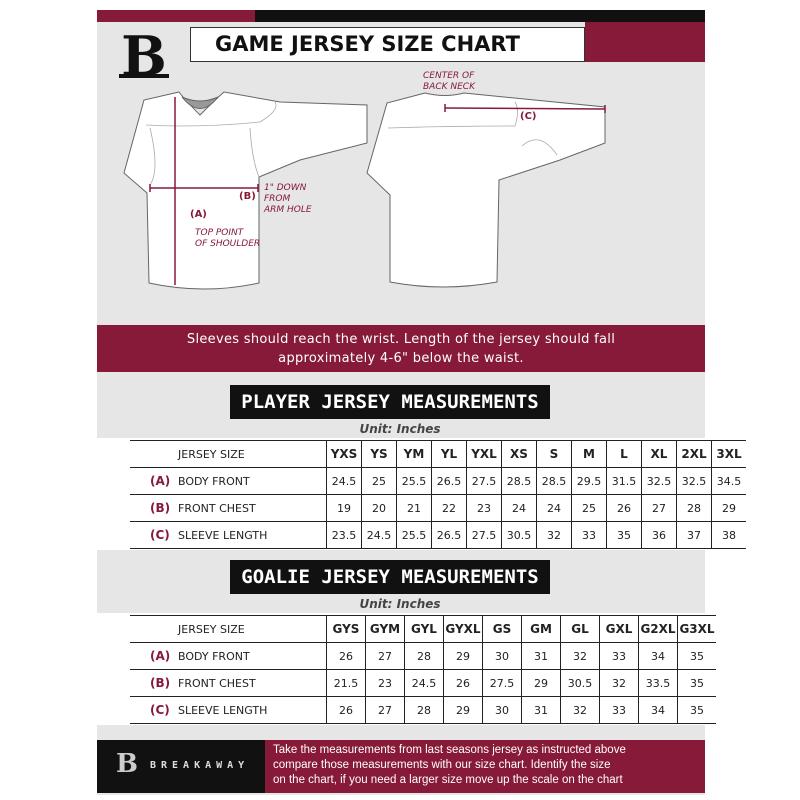 Image resolution: width=800 pixels, height=800 pixels. What do you see at coordinates (658, 683) in the screenshot?
I see `table-cell: 33.5` at bounding box center [658, 683].